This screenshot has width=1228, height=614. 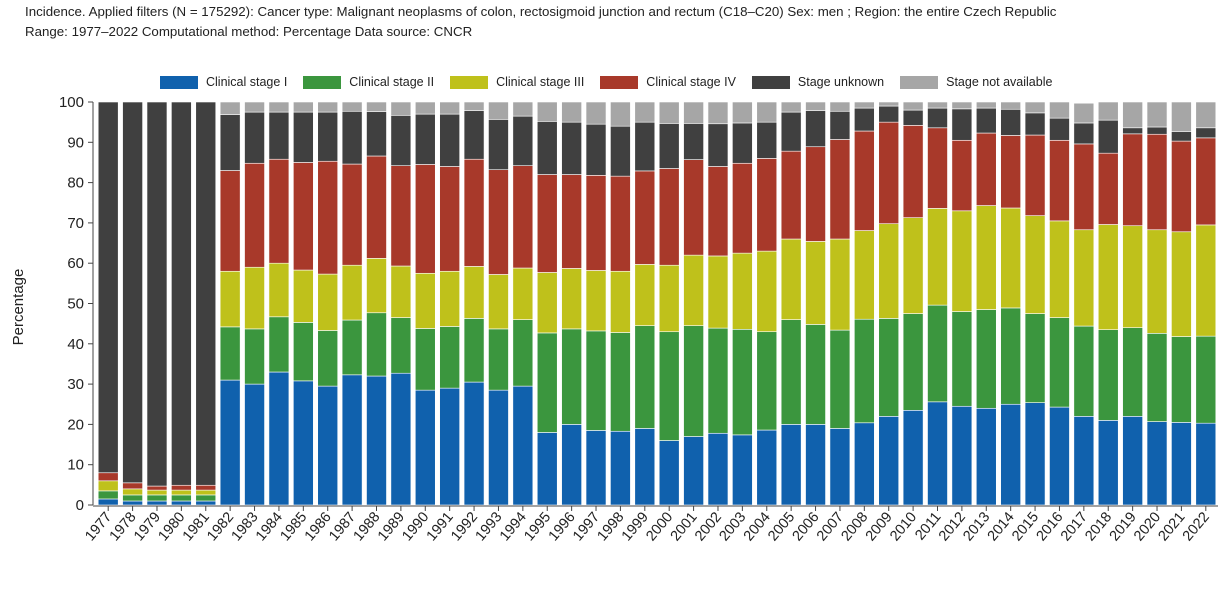 What do you see at coordinates (645, 146) in the screenshot?
I see `bar-segment-stage-unknown-1999` at bounding box center [645, 146].